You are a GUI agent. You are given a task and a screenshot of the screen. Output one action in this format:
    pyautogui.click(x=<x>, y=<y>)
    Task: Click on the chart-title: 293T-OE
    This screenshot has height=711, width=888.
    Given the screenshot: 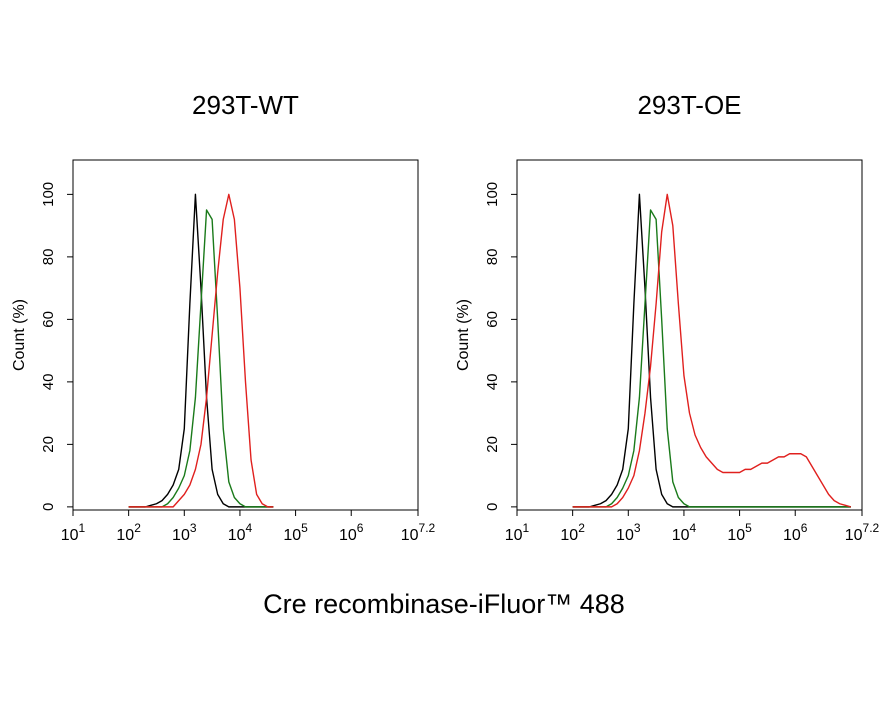 What is the action you would take?
    pyautogui.click(x=689, y=105)
    